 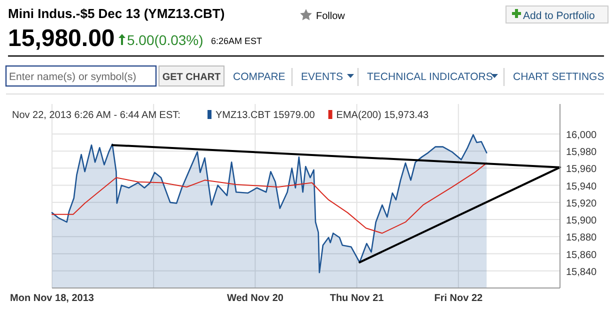 What do you see at coordinates (116, 13) in the screenshot?
I see `chart-title: Mini Indus.-$5 Dec 13 (YMZ13.CBT)` at bounding box center [116, 13].